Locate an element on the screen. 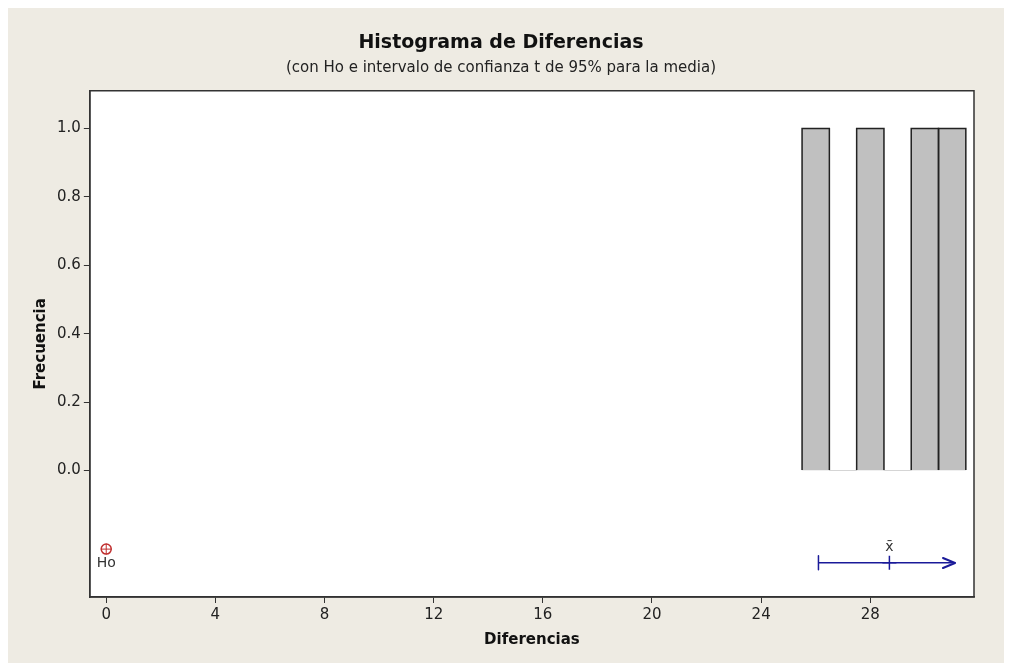 The image size is (1012, 671). x-tick-label: 12 is located at coordinates (434, 613).